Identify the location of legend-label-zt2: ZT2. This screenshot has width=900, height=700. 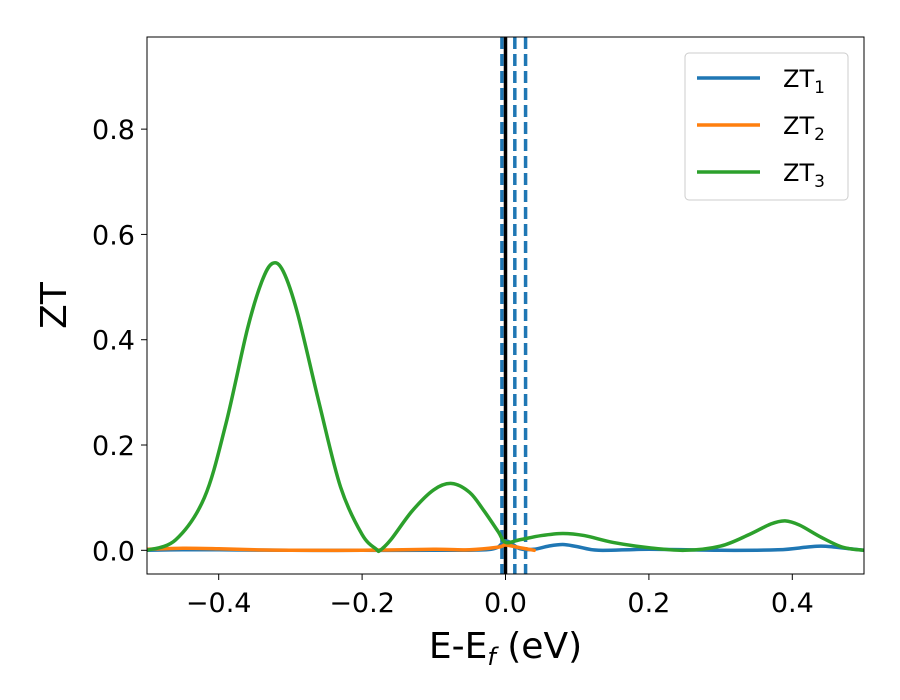
(804, 128).